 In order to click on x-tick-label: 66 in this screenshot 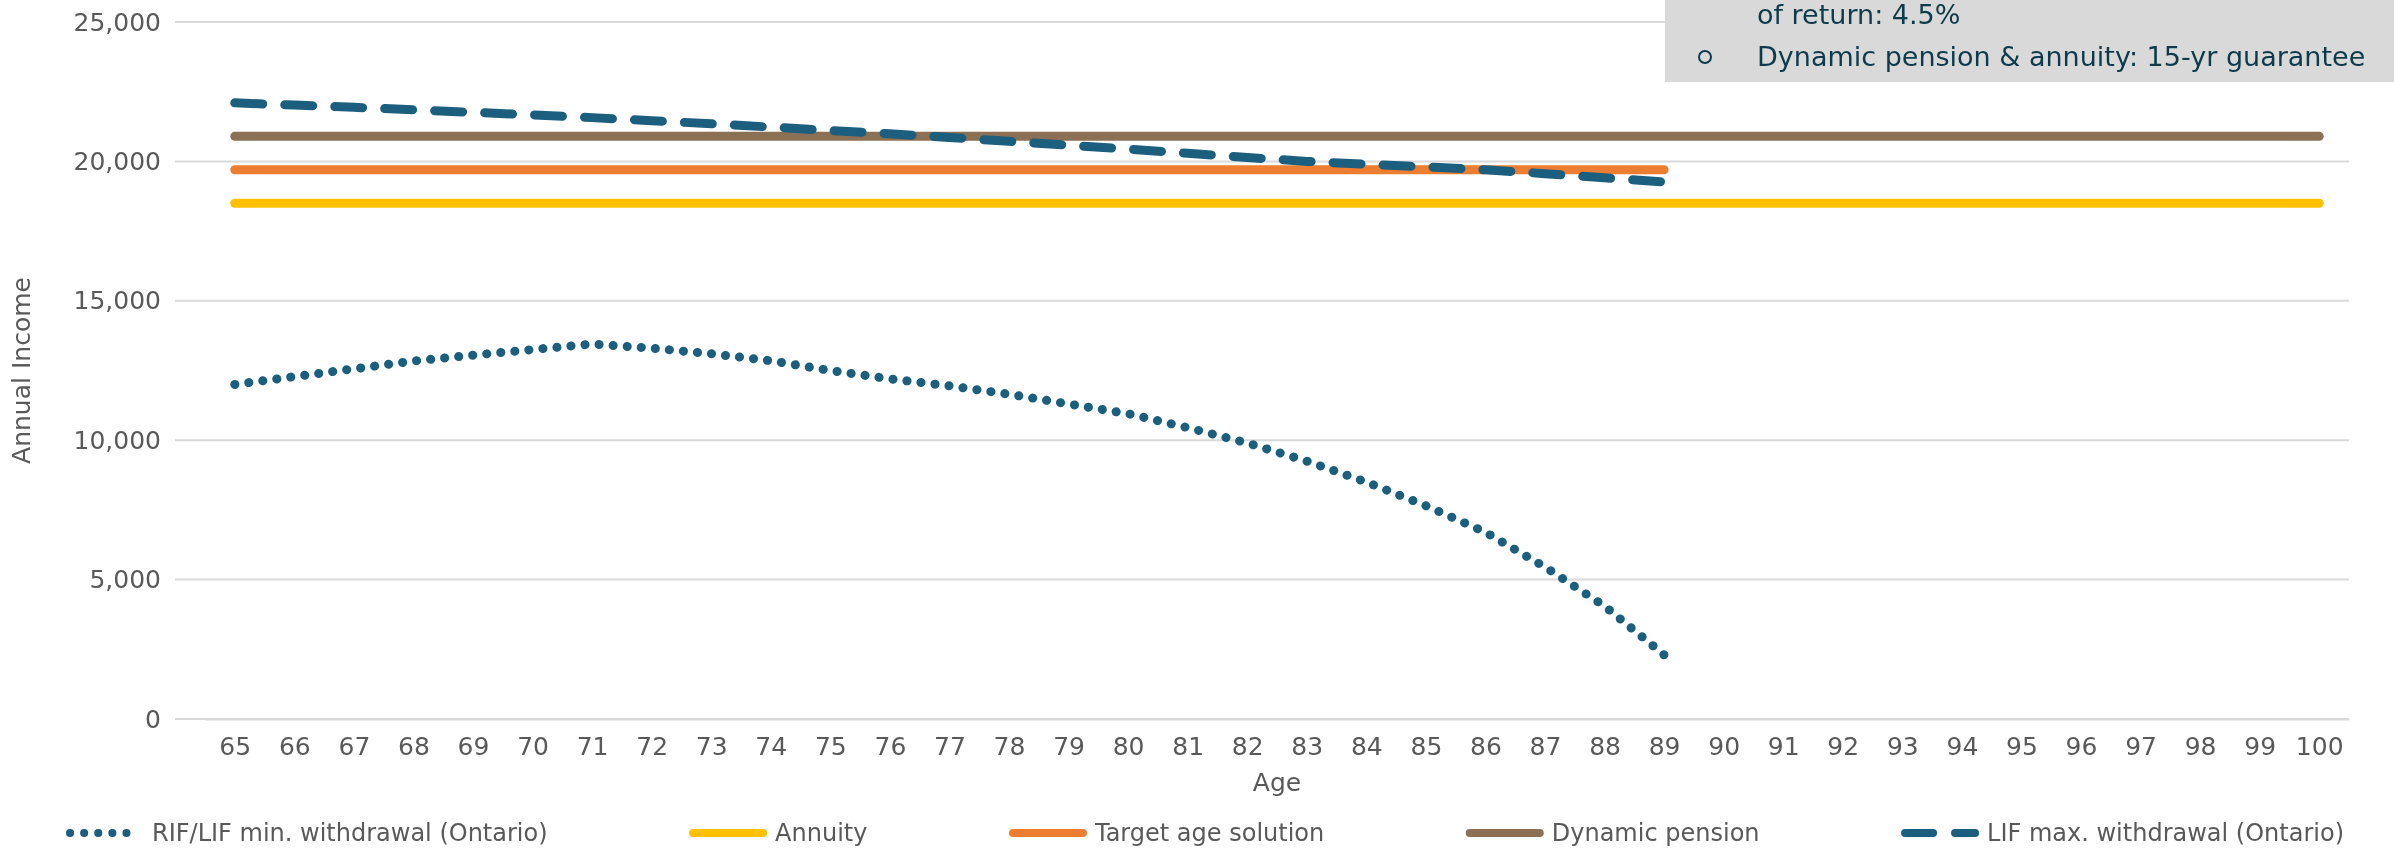, I will do `click(294, 746)`.